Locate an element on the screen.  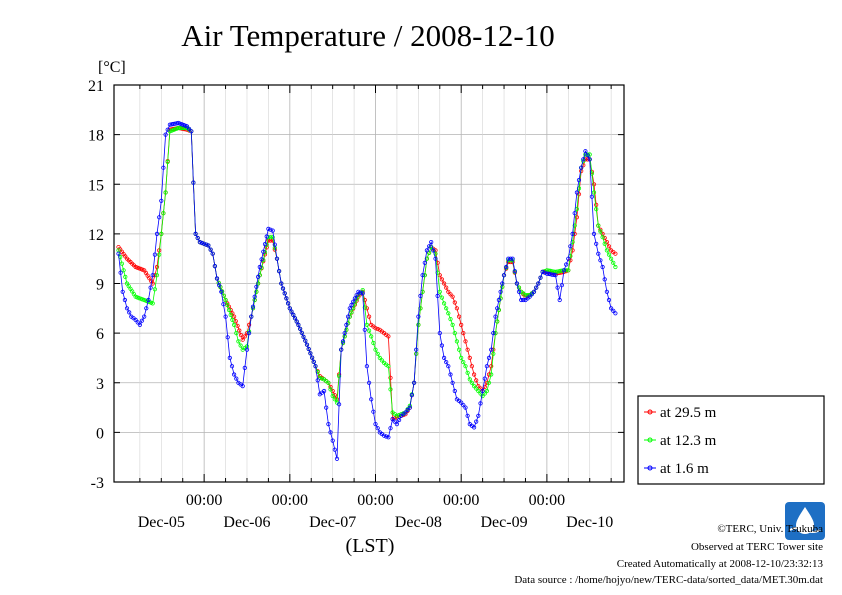
y-tick-label: 15 is located at coordinates (96, 185).